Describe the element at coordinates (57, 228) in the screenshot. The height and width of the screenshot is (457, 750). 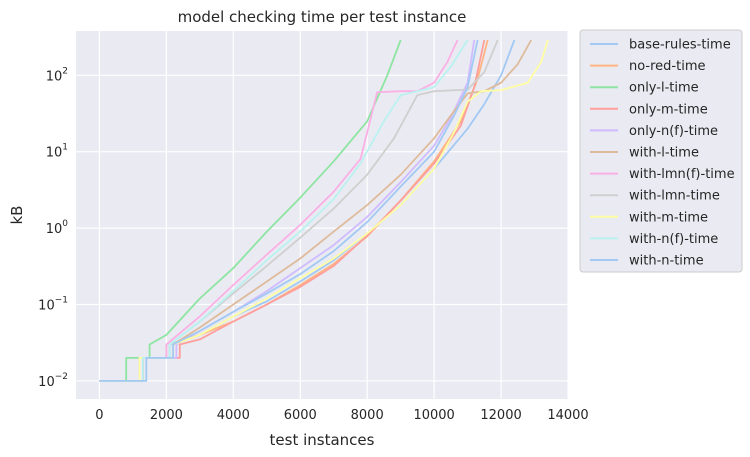
I see `y-tick-label: 10⁰` at that location.